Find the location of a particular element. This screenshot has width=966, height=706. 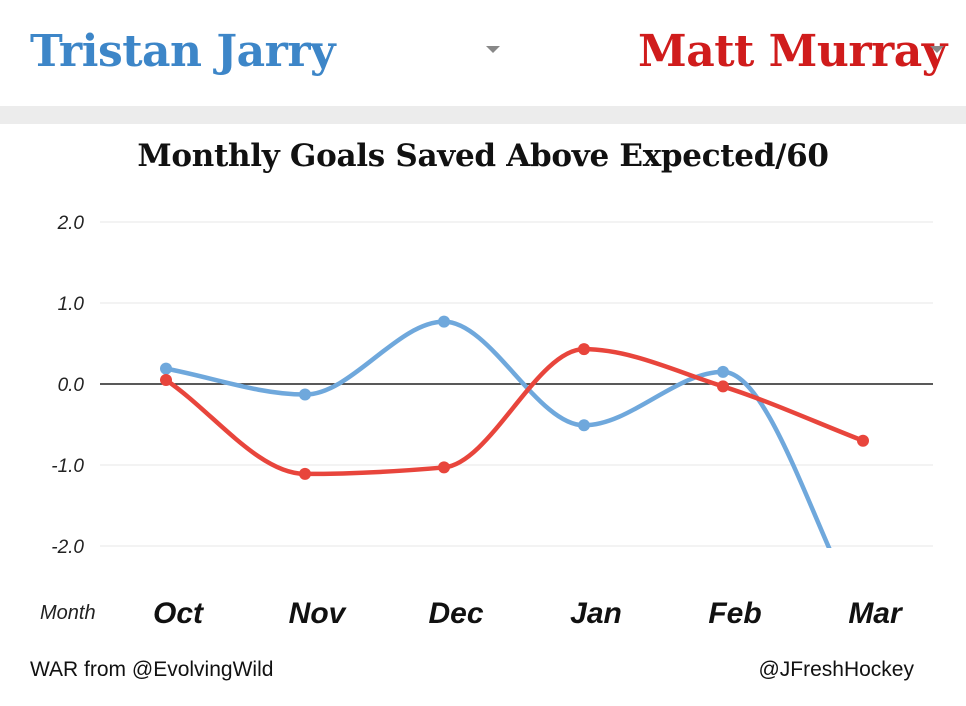

x-tick-label-mar: Mar is located at coordinates (876, 613).